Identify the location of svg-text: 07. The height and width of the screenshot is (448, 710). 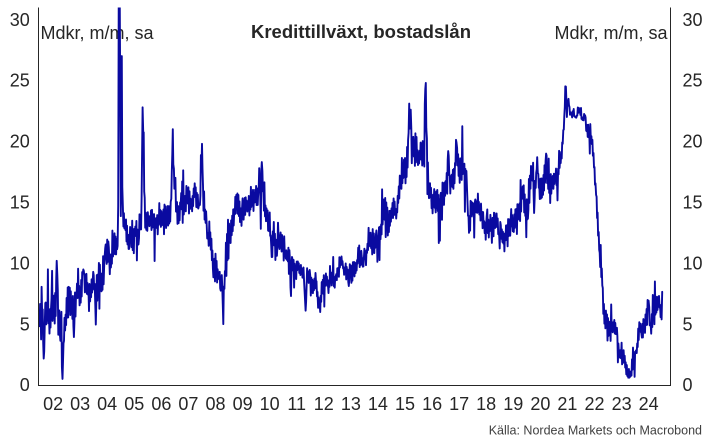
(188, 404).